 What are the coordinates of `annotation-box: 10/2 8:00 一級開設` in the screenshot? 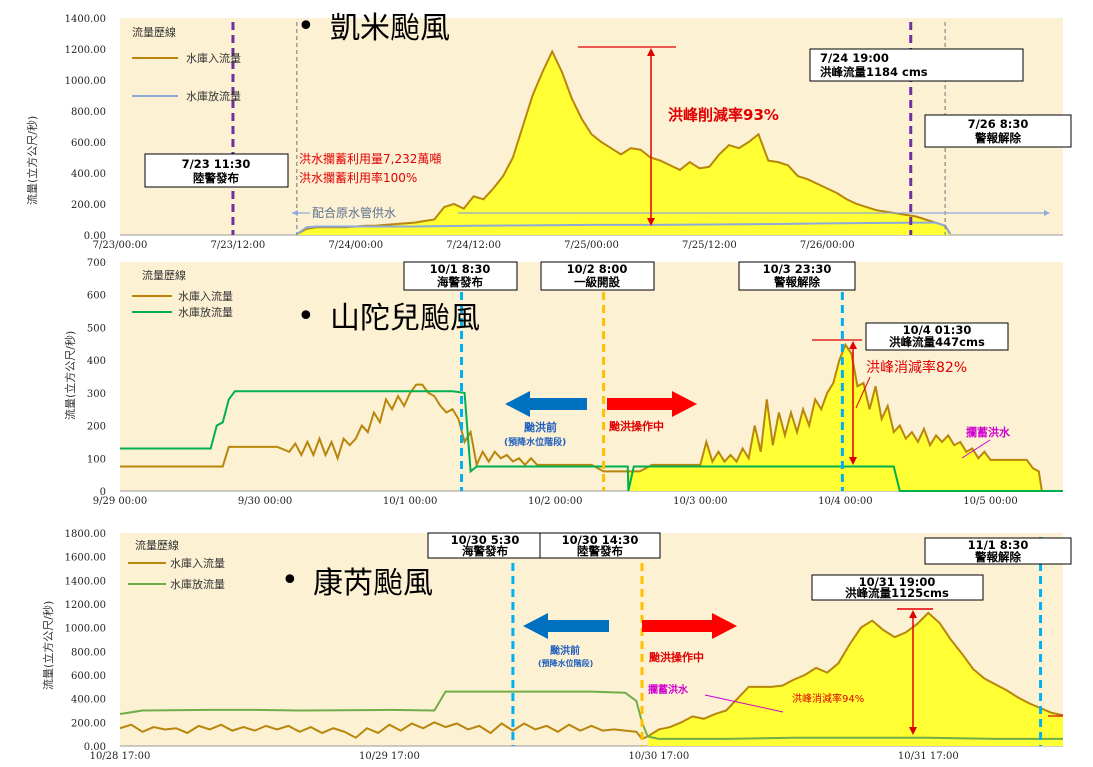 It's located at (597, 276).